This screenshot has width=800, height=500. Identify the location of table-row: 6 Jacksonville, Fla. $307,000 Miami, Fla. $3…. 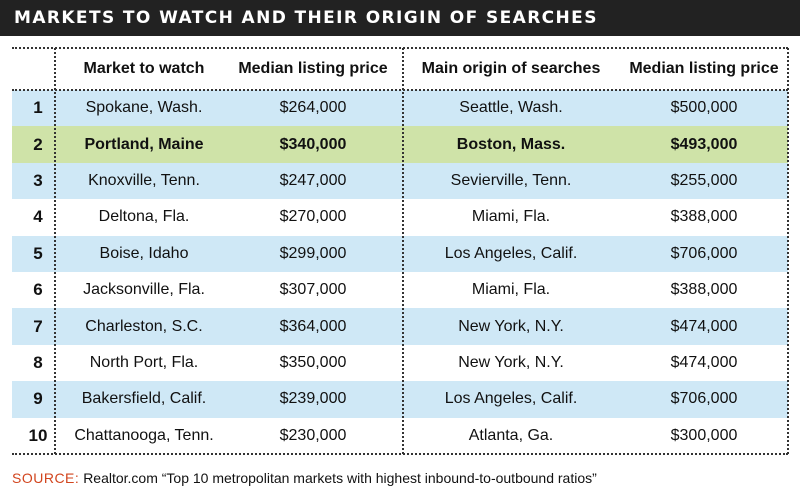
(400, 290).